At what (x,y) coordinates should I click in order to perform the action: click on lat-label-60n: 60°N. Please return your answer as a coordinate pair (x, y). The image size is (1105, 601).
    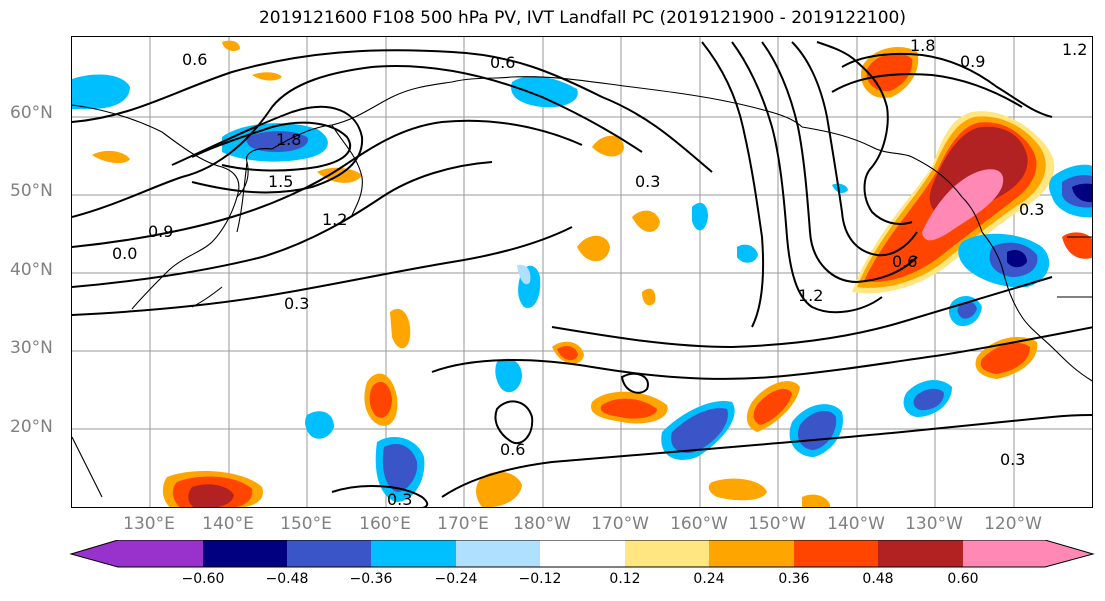
    Looking at the image, I should click on (31, 113).